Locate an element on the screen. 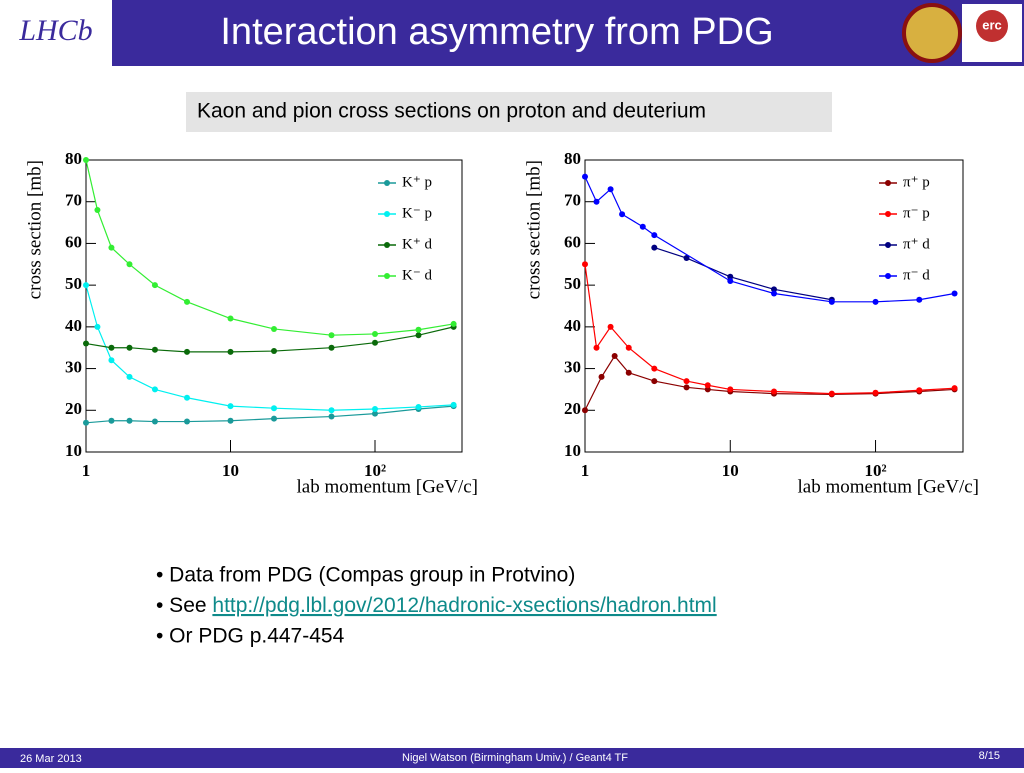 Image resolution: width=1024 pixels, height=773 pixels. legend-label: π⁺ p is located at coordinates (916, 182).